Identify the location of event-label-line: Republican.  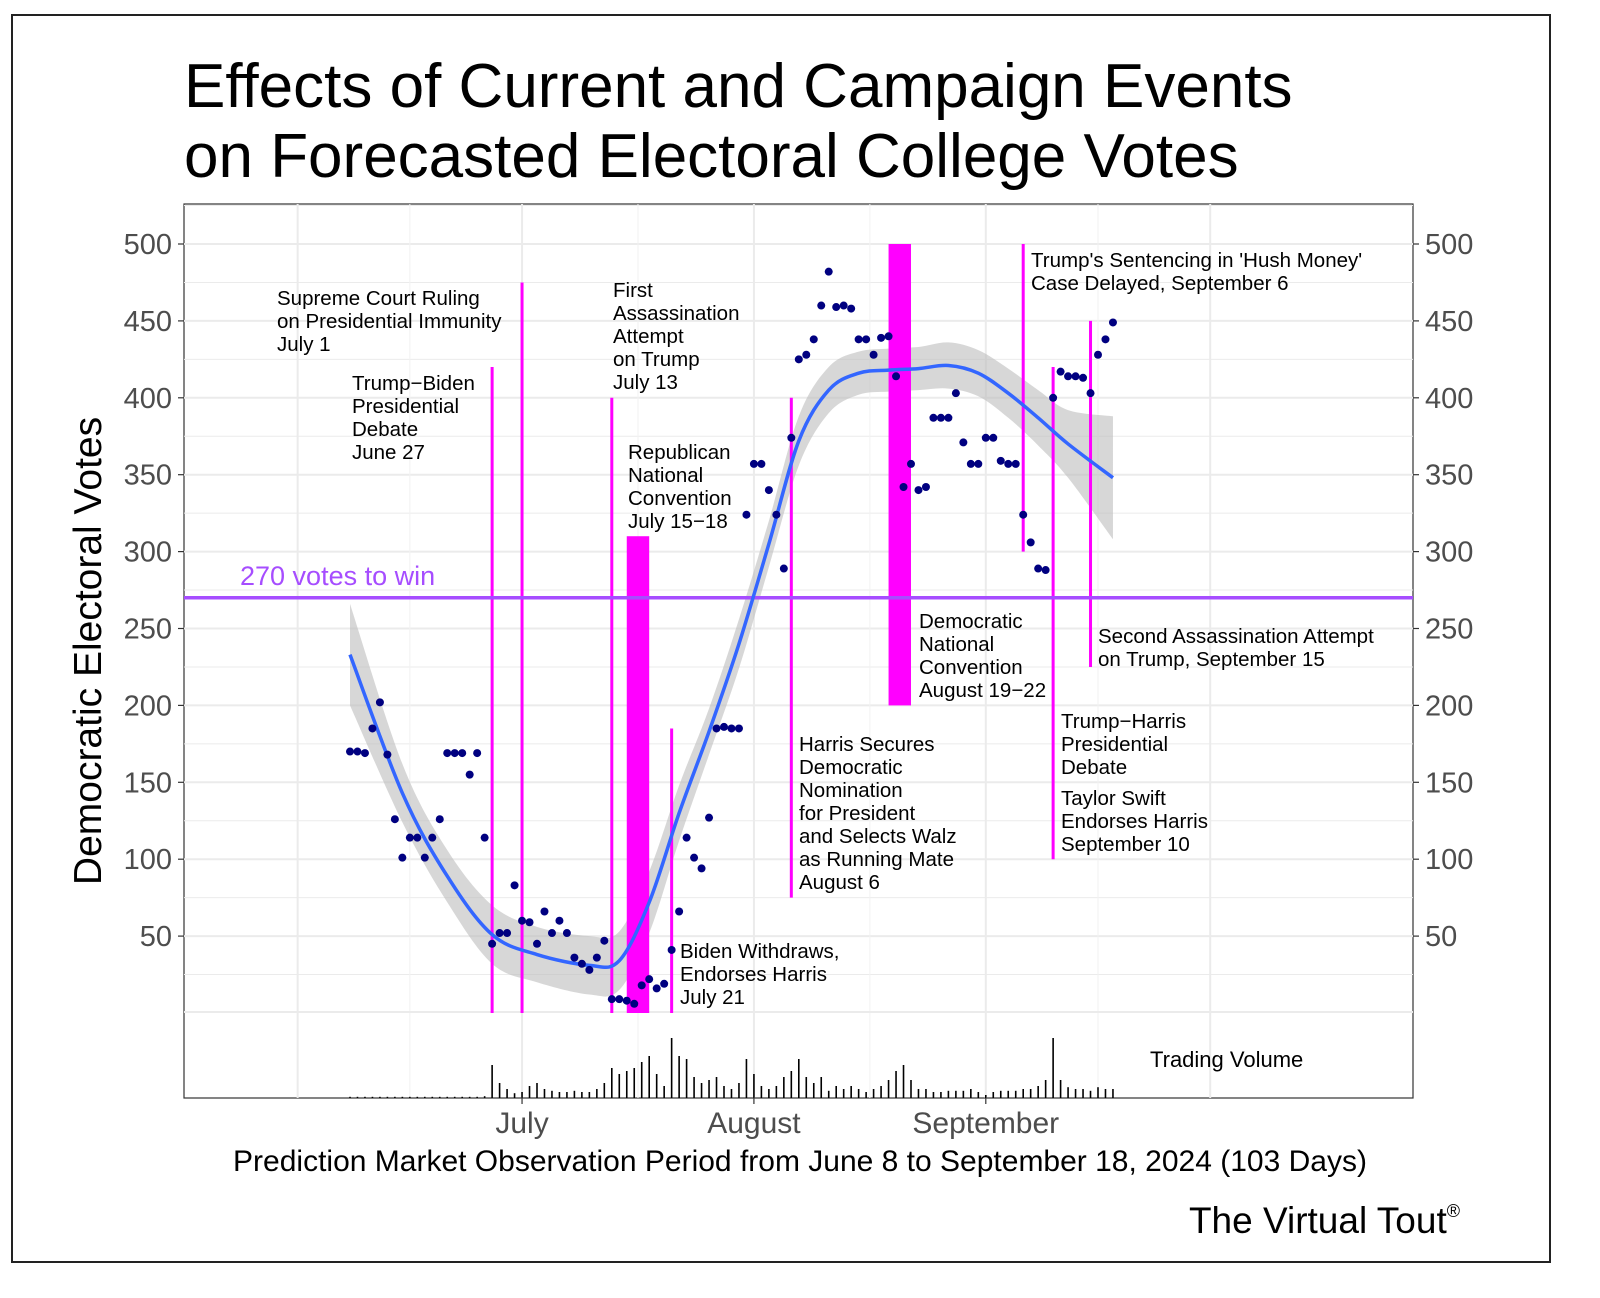
(679, 452).